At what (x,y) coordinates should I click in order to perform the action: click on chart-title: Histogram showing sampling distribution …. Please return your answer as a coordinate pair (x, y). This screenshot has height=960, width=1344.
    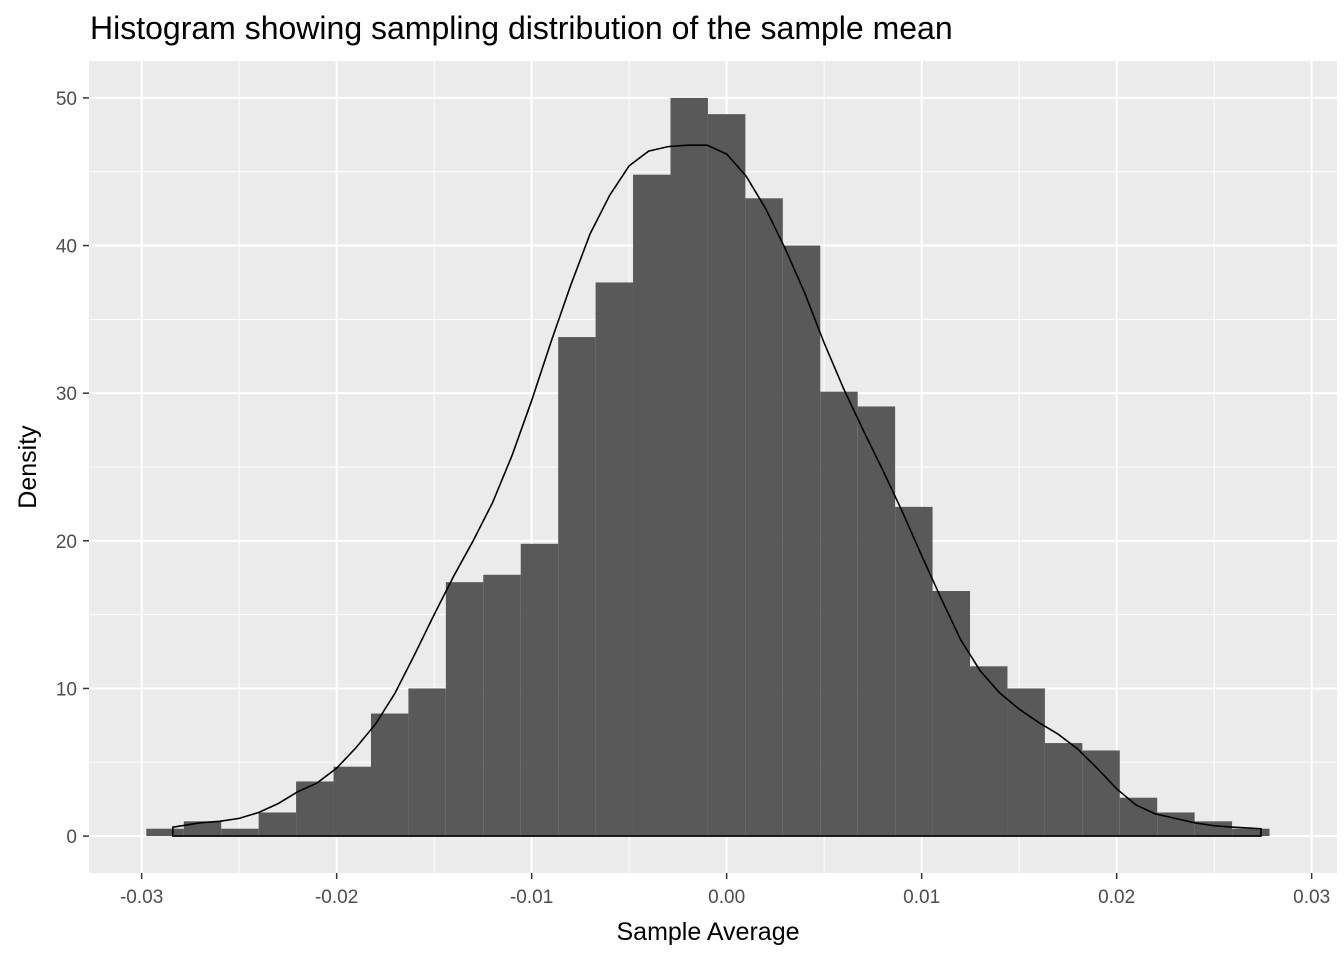
    Looking at the image, I should click on (521, 28).